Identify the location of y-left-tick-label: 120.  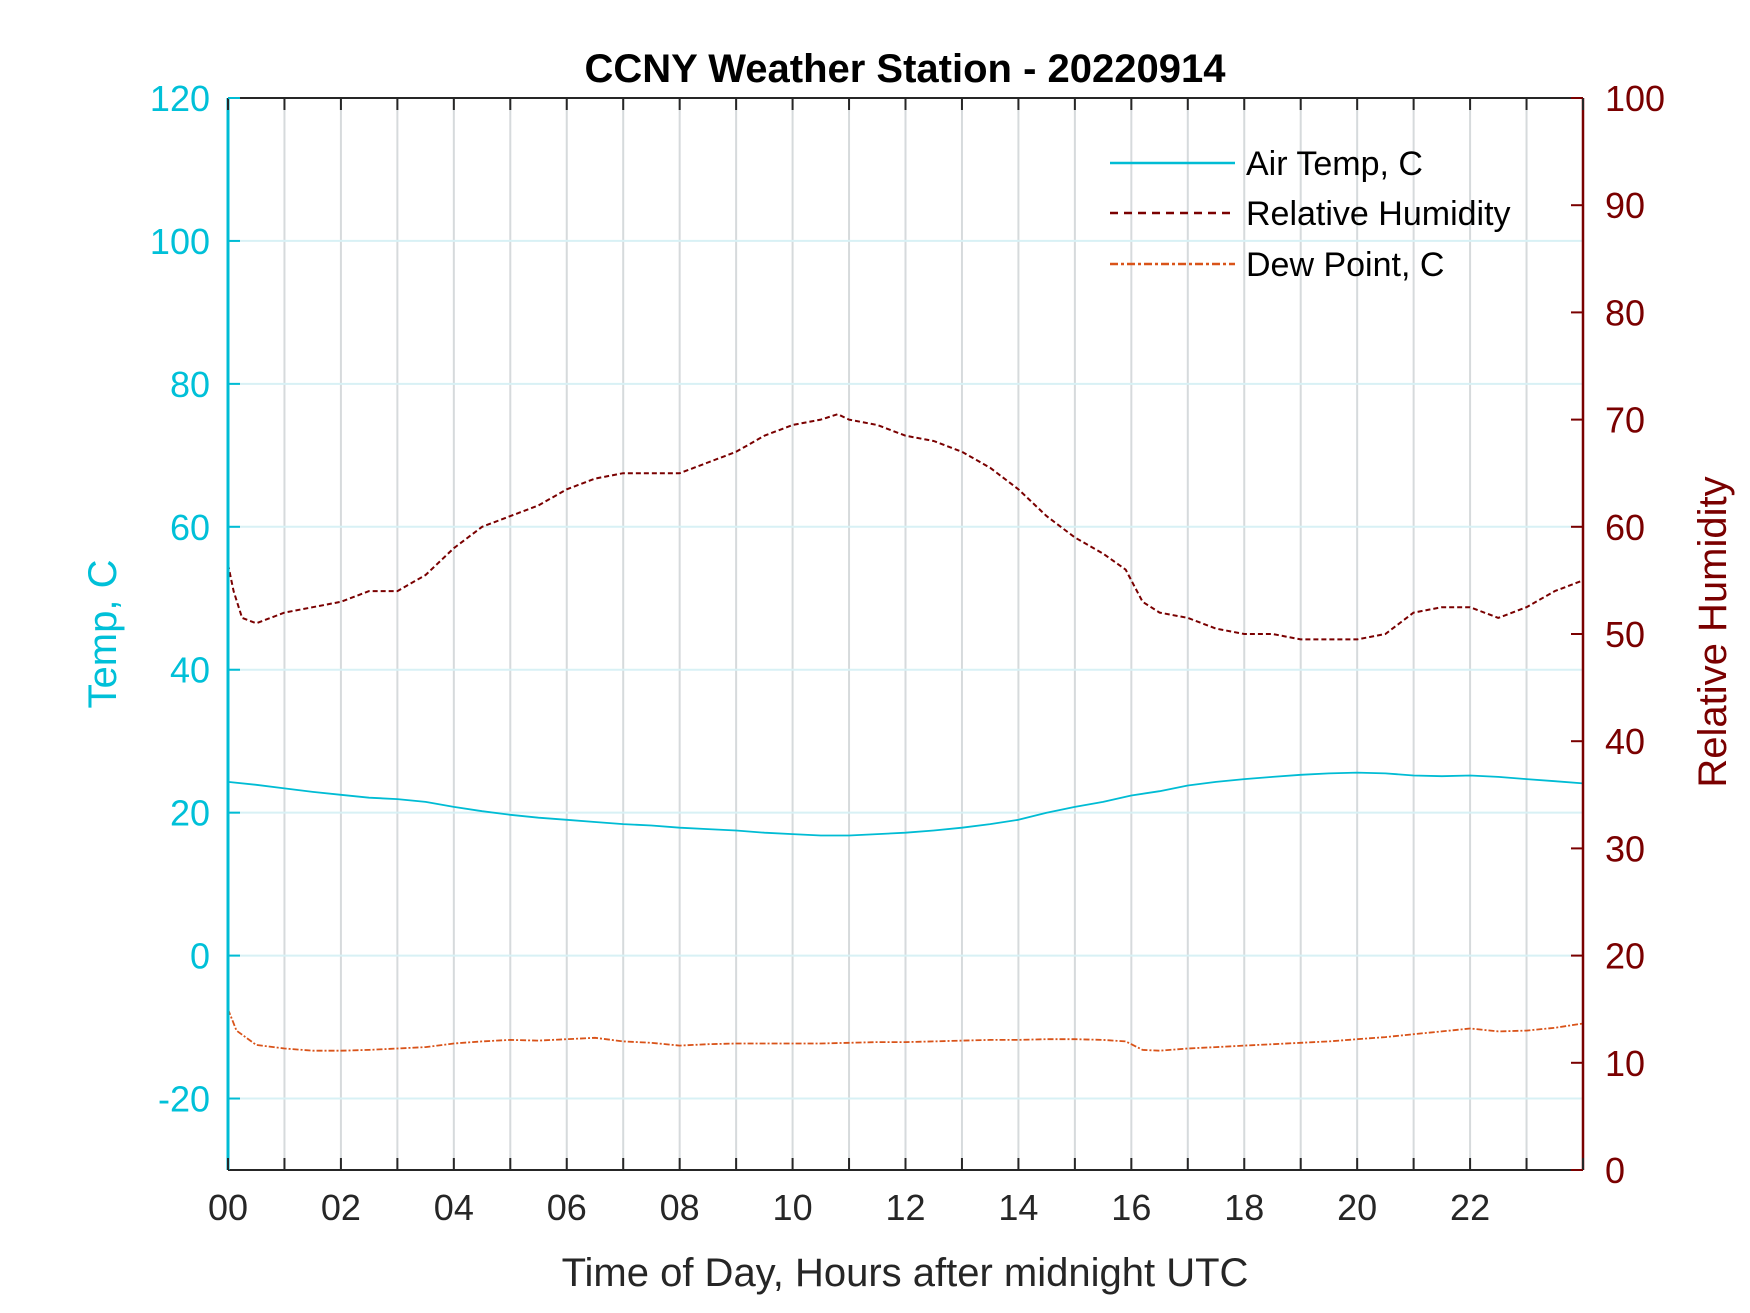
(180, 98).